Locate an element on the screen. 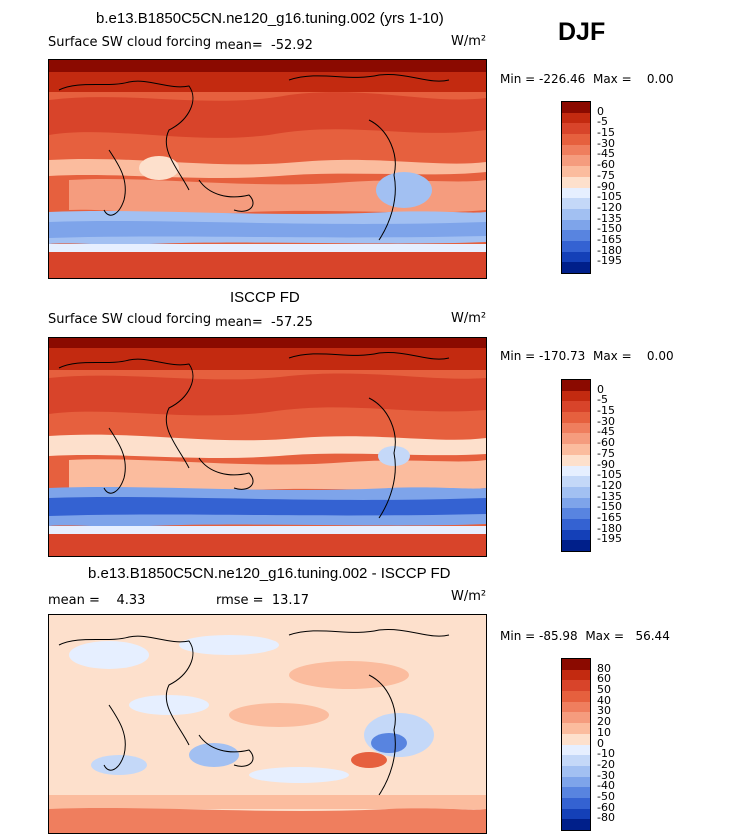 Image resolution: width=733 pixels, height=840 pixels. panel2-minmax: Min = -170.73 Max = 0.00 is located at coordinates (587, 356).